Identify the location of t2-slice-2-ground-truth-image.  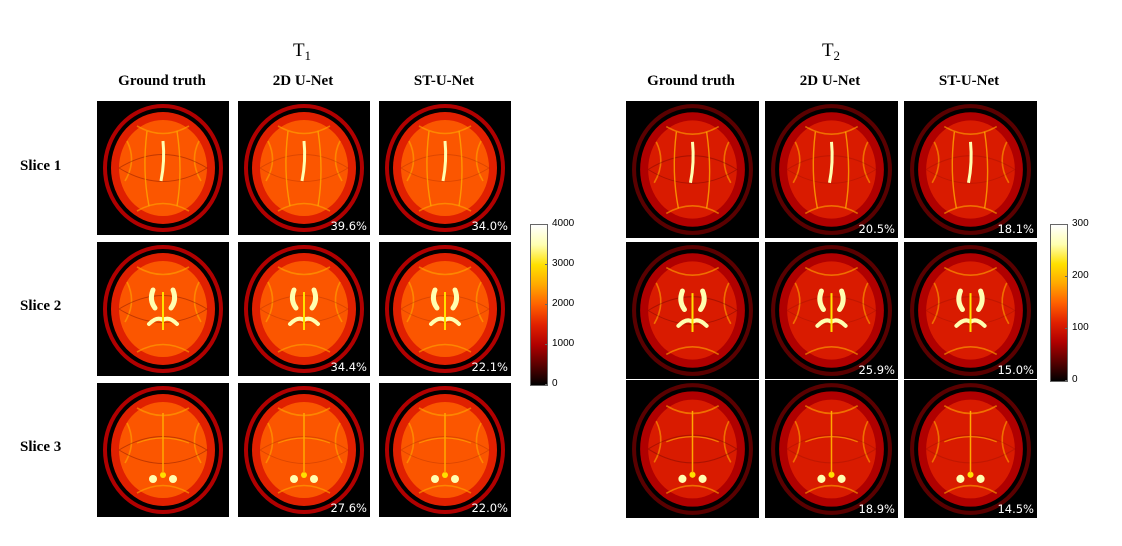
(692, 310).